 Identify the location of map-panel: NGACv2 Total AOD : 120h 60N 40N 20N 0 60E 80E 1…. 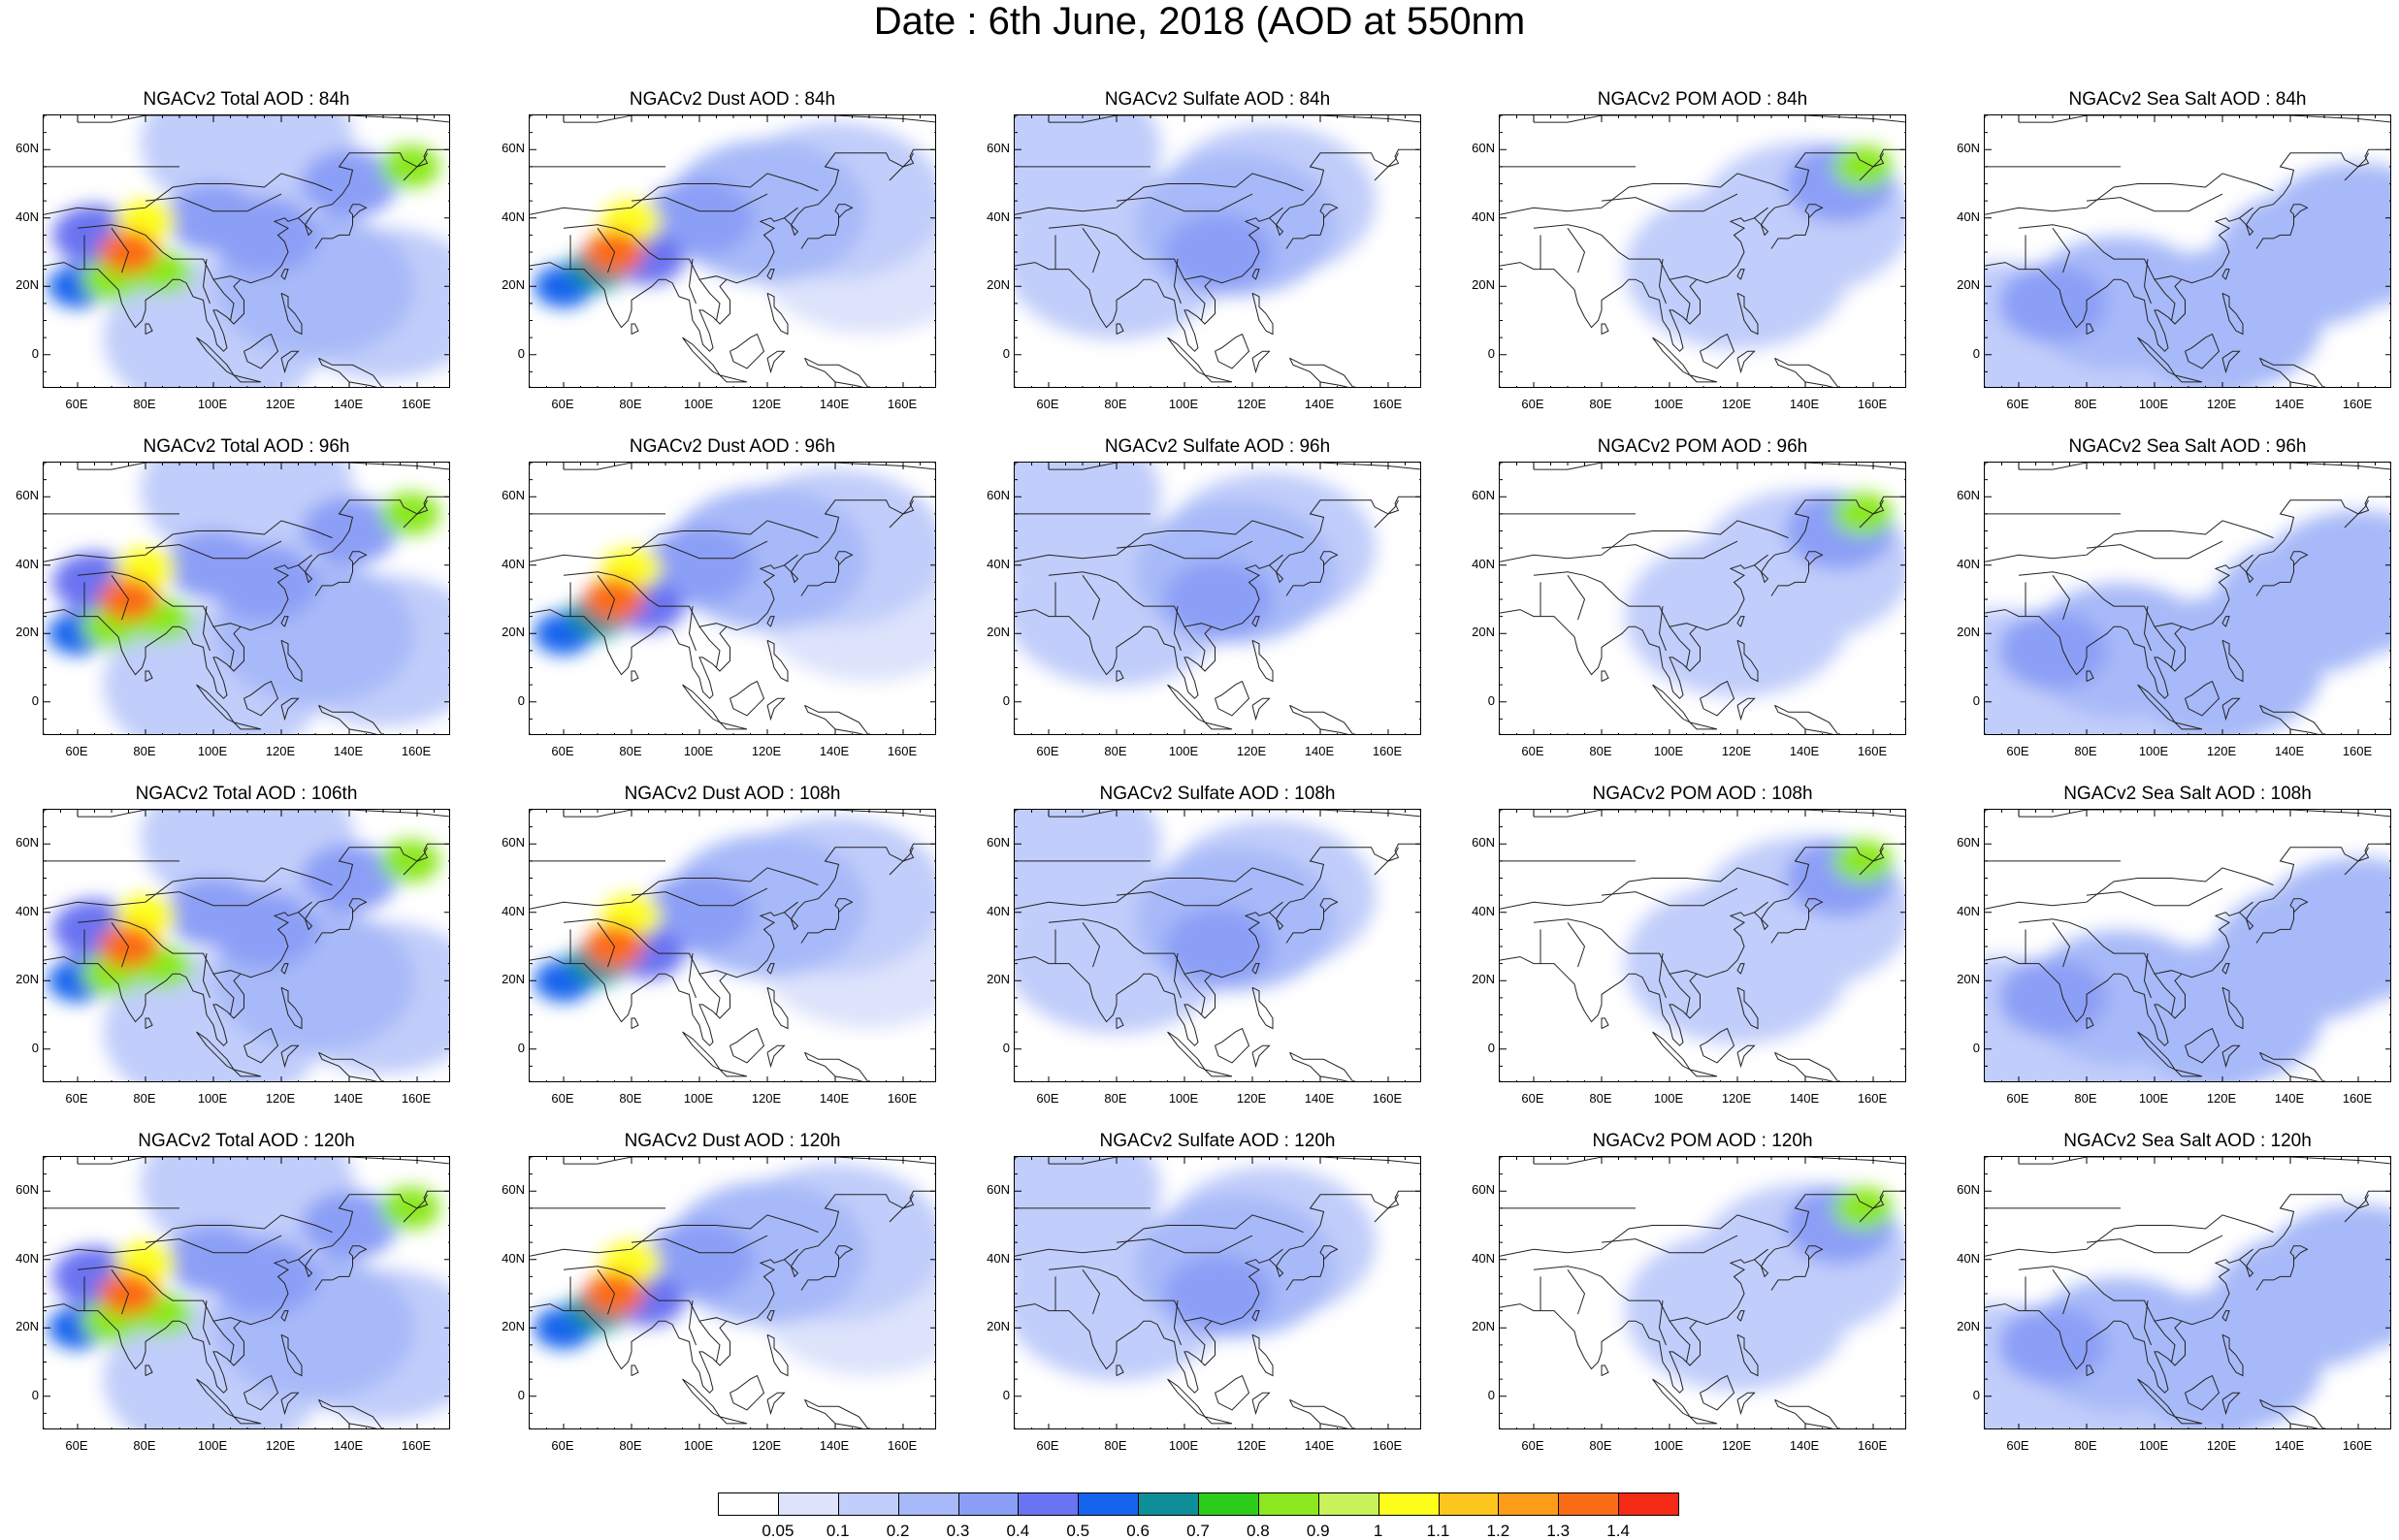
(233, 1296).